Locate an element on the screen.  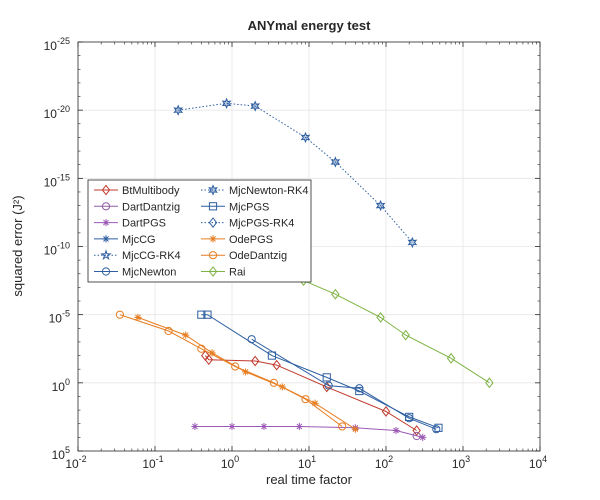
legend-item-mjccg: MjcCG is located at coordinates (125, 240).